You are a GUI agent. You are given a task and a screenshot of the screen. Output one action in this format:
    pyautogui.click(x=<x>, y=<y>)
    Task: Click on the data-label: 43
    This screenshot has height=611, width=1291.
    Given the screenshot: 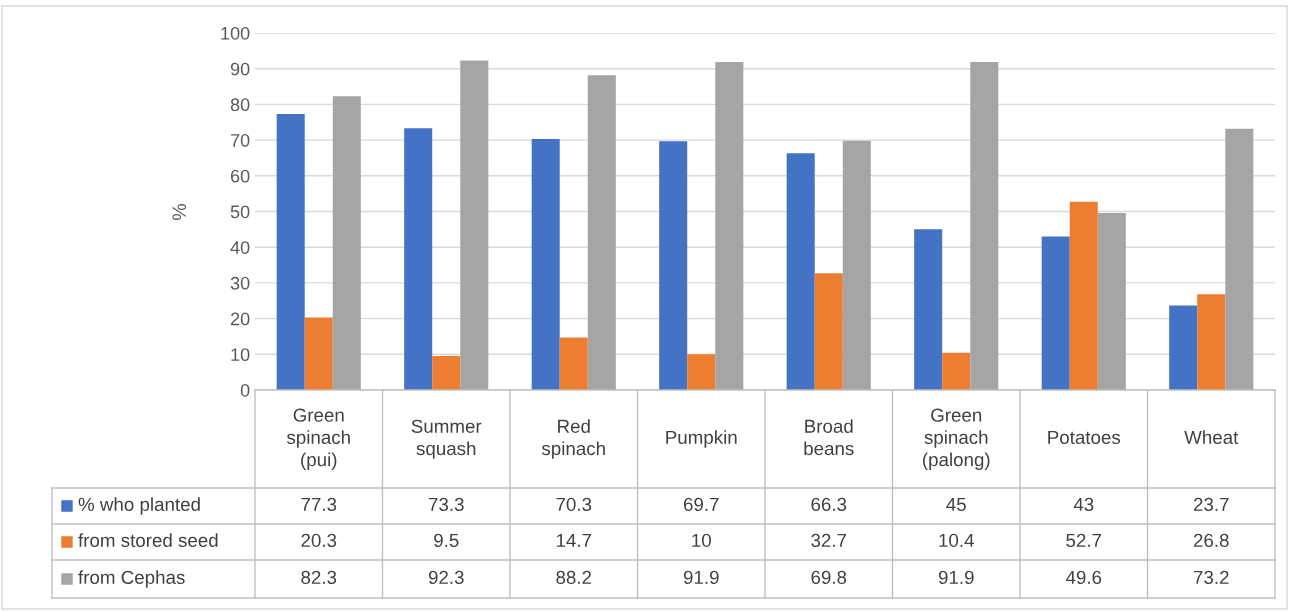 What is the action you would take?
    pyautogui.click(x=1083, y=504)
    